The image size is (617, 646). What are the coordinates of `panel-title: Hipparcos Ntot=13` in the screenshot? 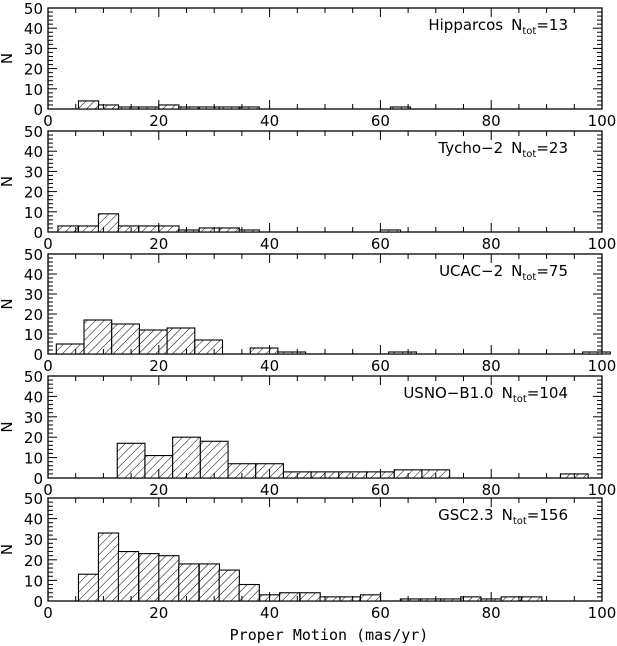 It's located at (498, 26).